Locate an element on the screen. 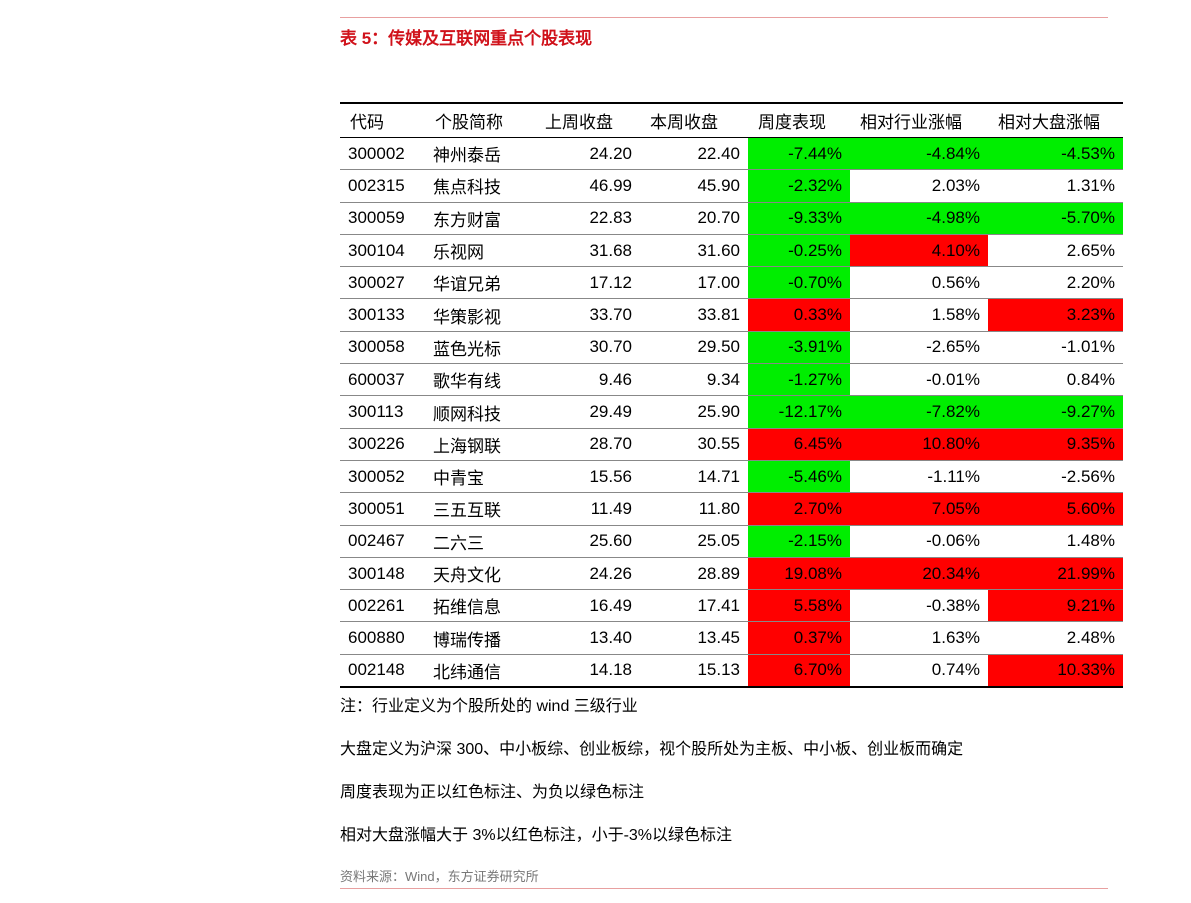 This screenshot has height=903, width=1191. cell: -9.33% is located at coordinates (799, 218).